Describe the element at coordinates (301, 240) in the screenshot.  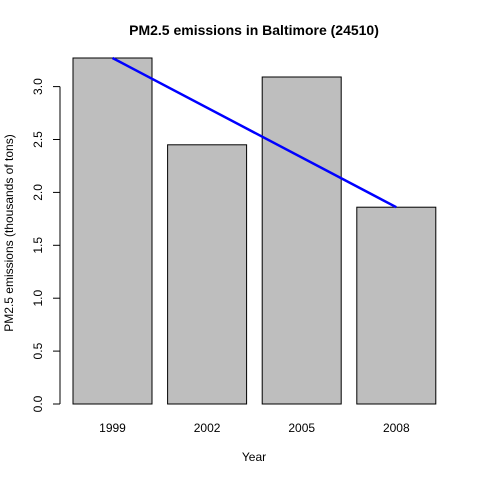
I see `bar-2005` at that location.